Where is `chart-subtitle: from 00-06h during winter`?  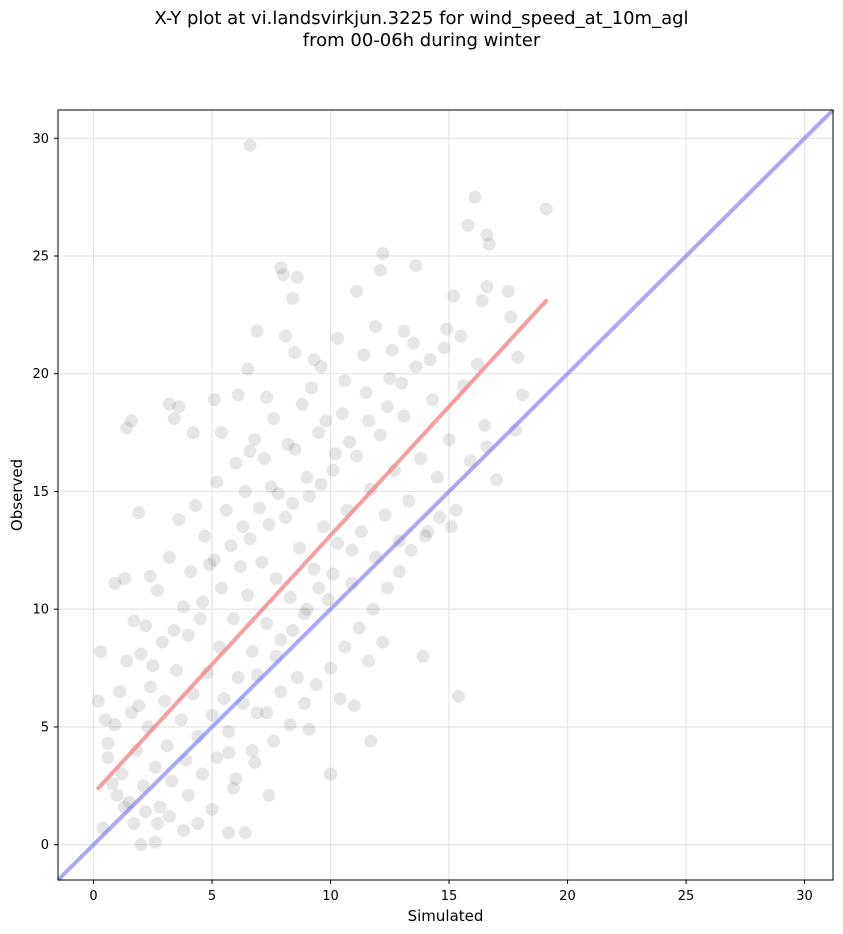
chart-subtitle: from 00-06h during winter is located at coordinates (421, 40).